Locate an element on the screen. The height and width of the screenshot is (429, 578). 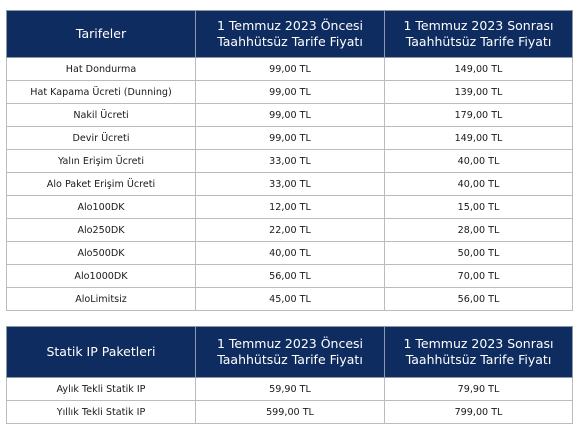
table-row: Devir Ücreti 99,00 TL 149,00 TL is located at coordinates (289, 138).